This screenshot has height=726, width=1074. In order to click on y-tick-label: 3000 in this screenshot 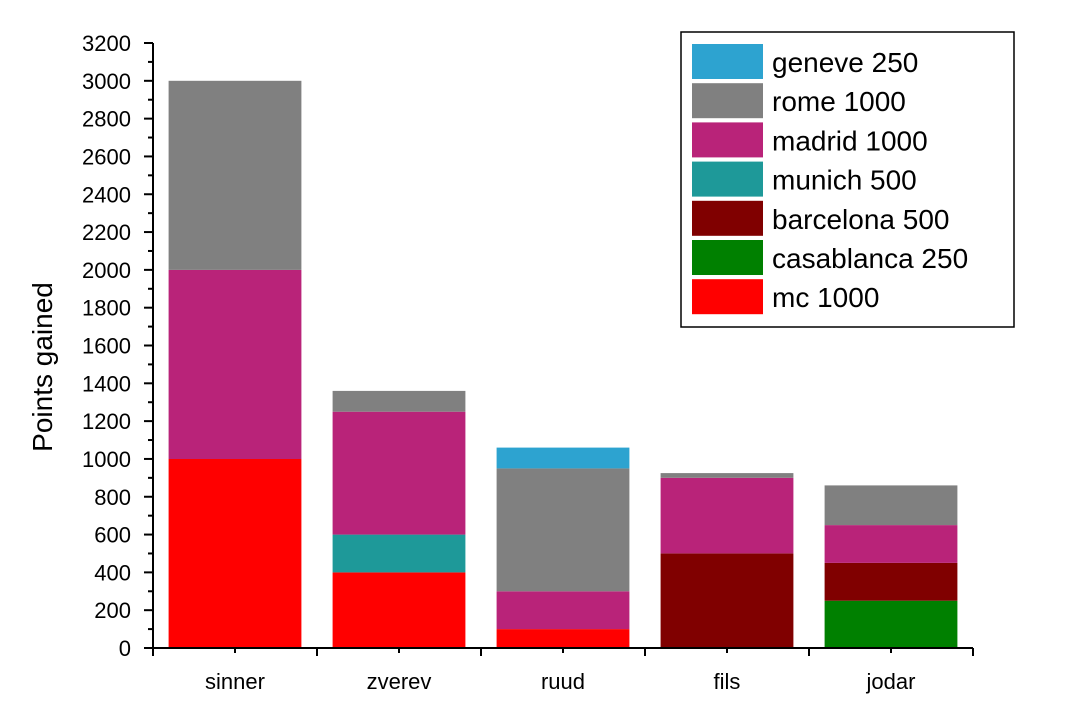, I will do `click(106, 81)`.